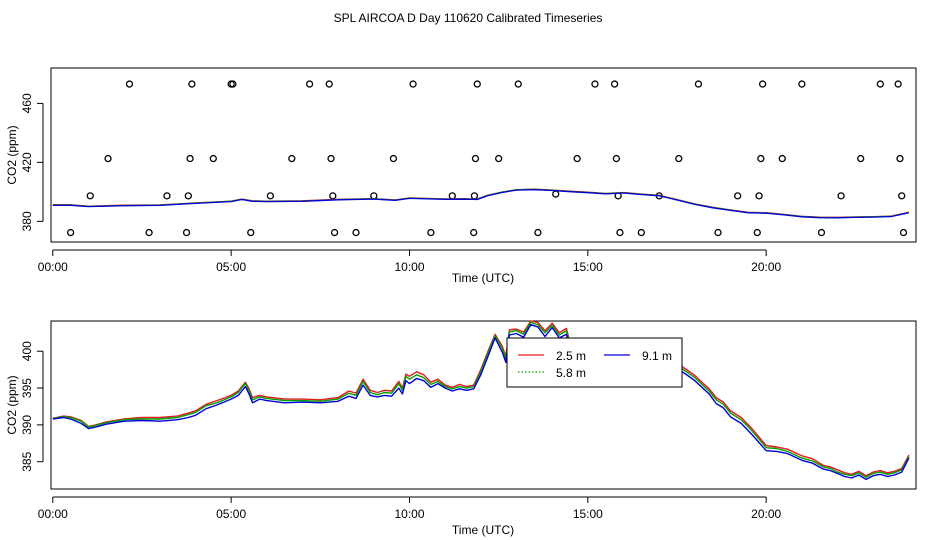 The height and width of the screenshot is (540, 936). Describe the element at coordinates (53, 514) in the screenshot. I see `bottom-x-tick-label: 00:00` at that location.